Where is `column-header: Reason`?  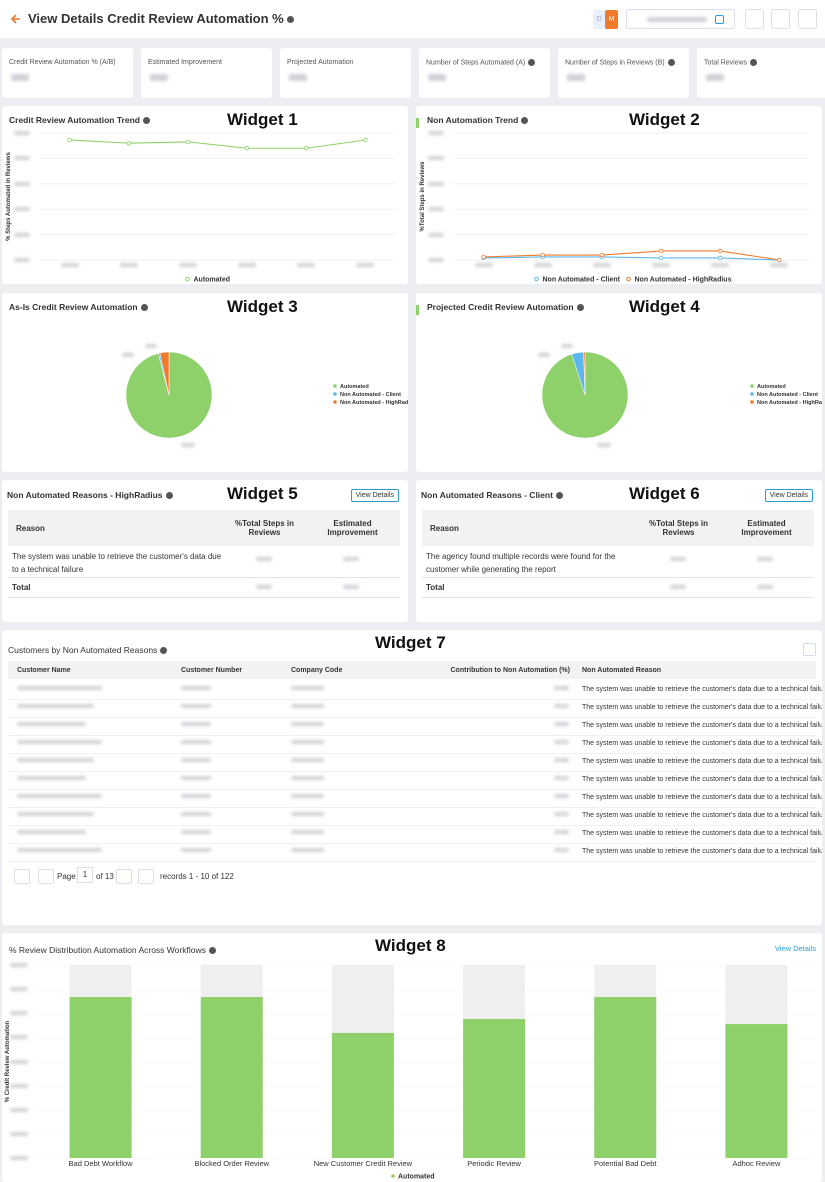
column-header: Reason is located at coordinates (30, 528).